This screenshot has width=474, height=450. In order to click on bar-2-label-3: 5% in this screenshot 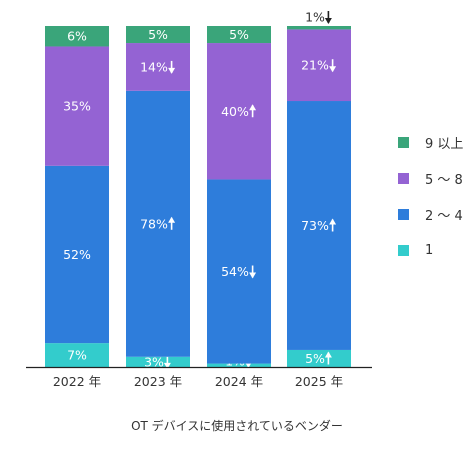, I will do `click(239, 34)`.